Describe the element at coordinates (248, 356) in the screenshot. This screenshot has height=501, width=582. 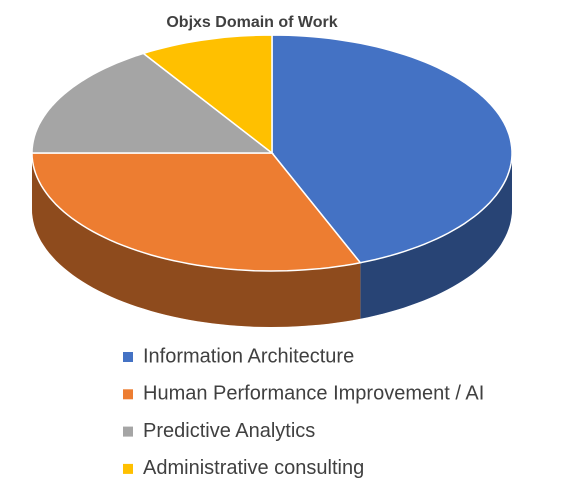
I see `legend-label: Information Architecture` at that location.